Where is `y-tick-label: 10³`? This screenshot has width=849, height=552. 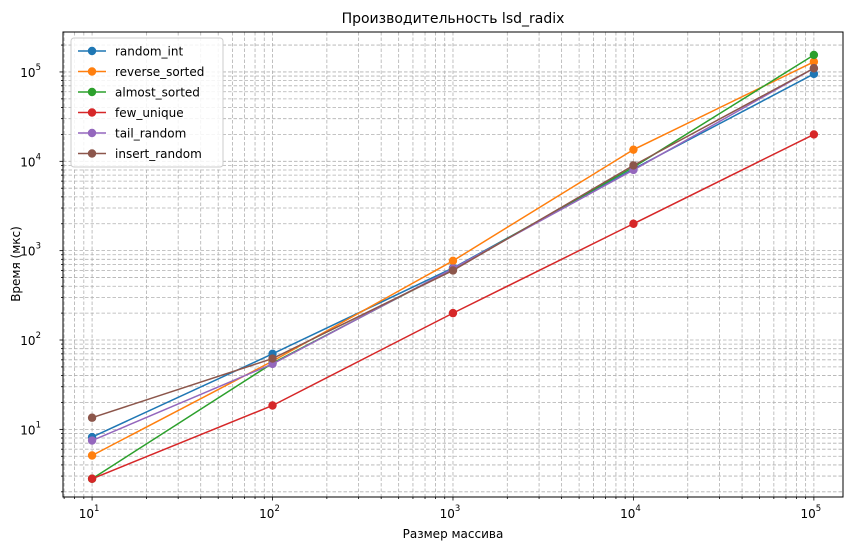
y-tick-label: 10³ is located at coordinates (30, 250).